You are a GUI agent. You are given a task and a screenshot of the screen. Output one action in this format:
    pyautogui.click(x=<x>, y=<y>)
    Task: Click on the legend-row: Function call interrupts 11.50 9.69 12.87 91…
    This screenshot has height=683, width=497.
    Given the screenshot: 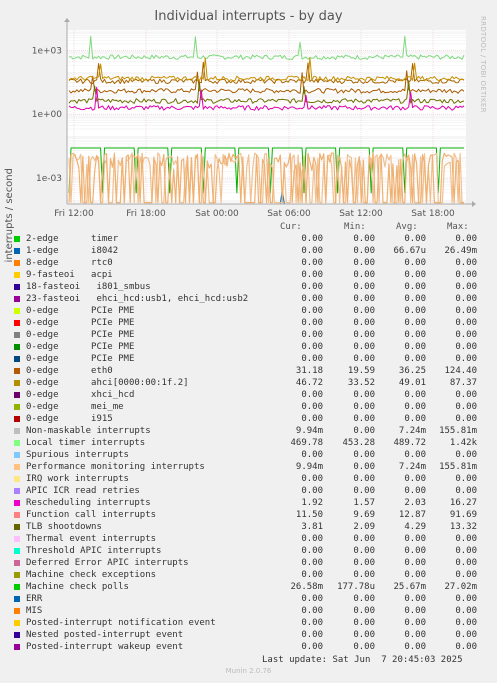 What is the action you would take?
    pyautogui.click(x=248, y=516)
    